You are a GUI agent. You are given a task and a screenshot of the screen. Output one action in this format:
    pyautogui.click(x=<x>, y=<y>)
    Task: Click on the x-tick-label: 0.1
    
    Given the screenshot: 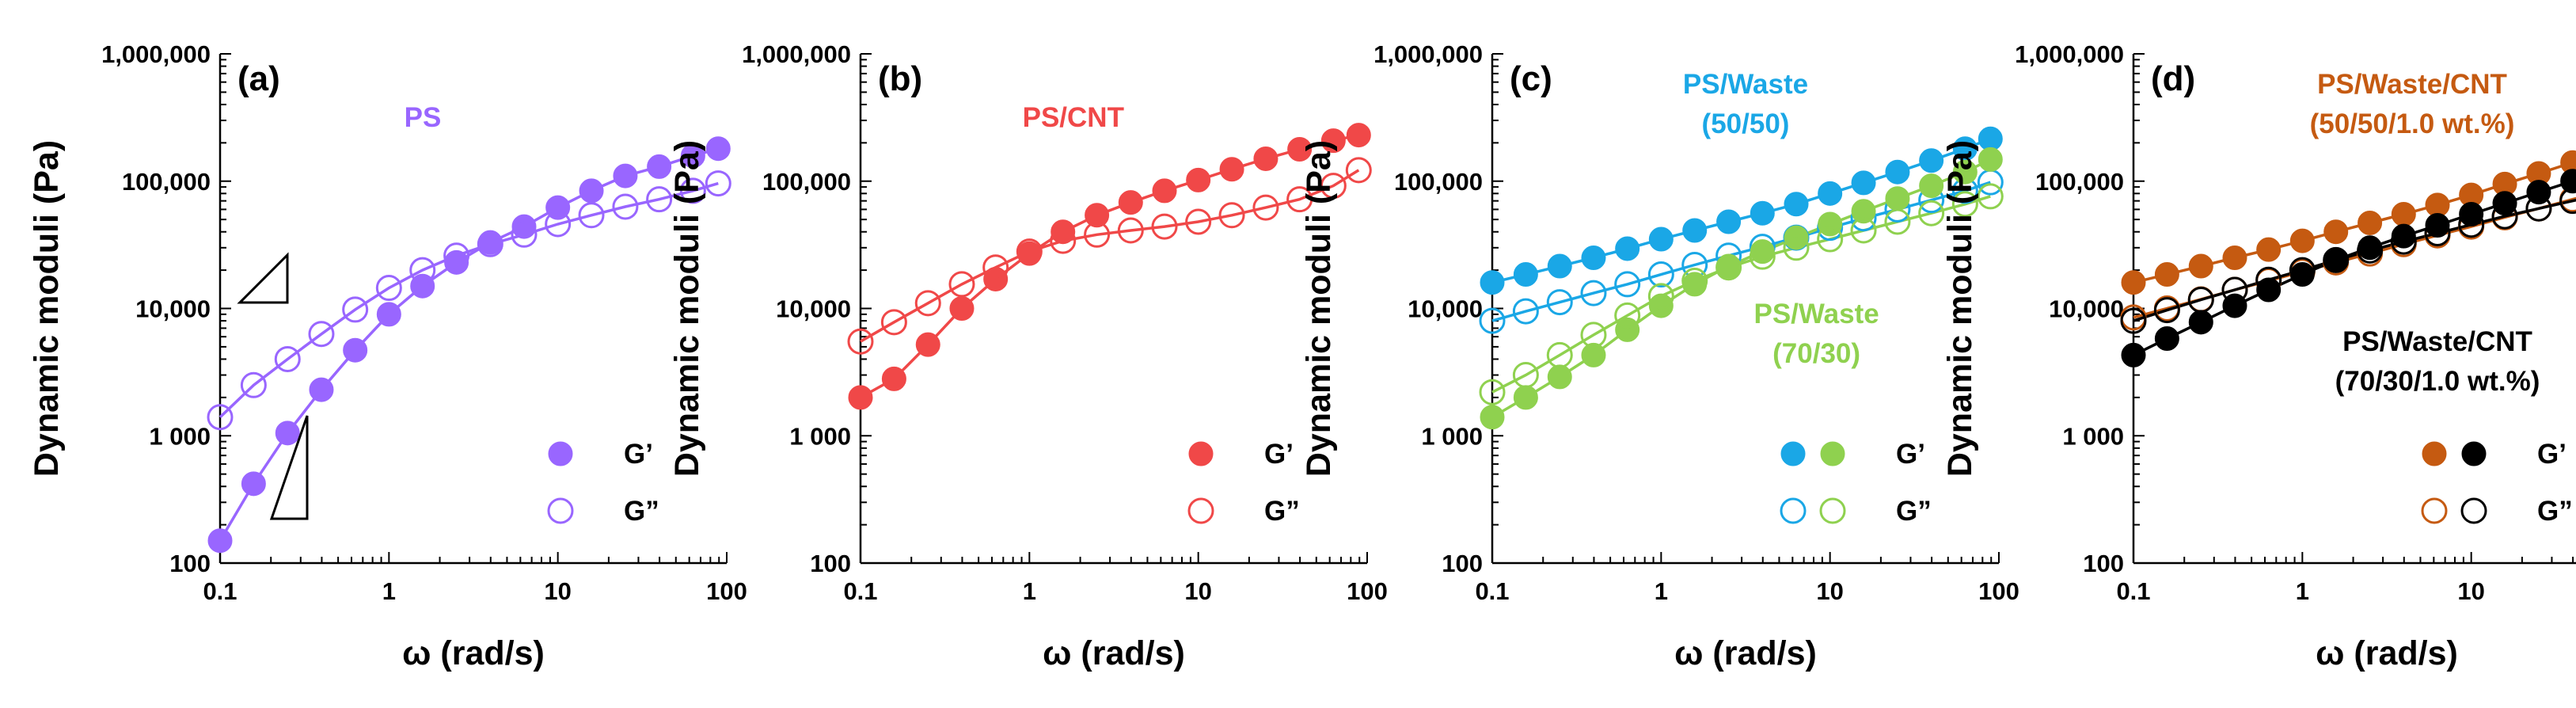 What is the action you would take?
    pyautogui.click(x=220, y=591)
    